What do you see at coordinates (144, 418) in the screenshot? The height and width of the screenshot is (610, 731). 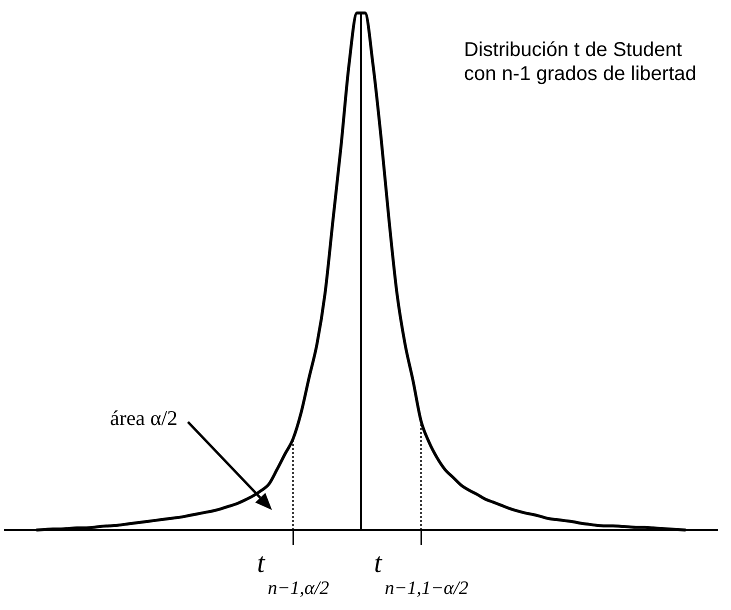 I see `annotation: área α/2` at bounding box center [144, 418].